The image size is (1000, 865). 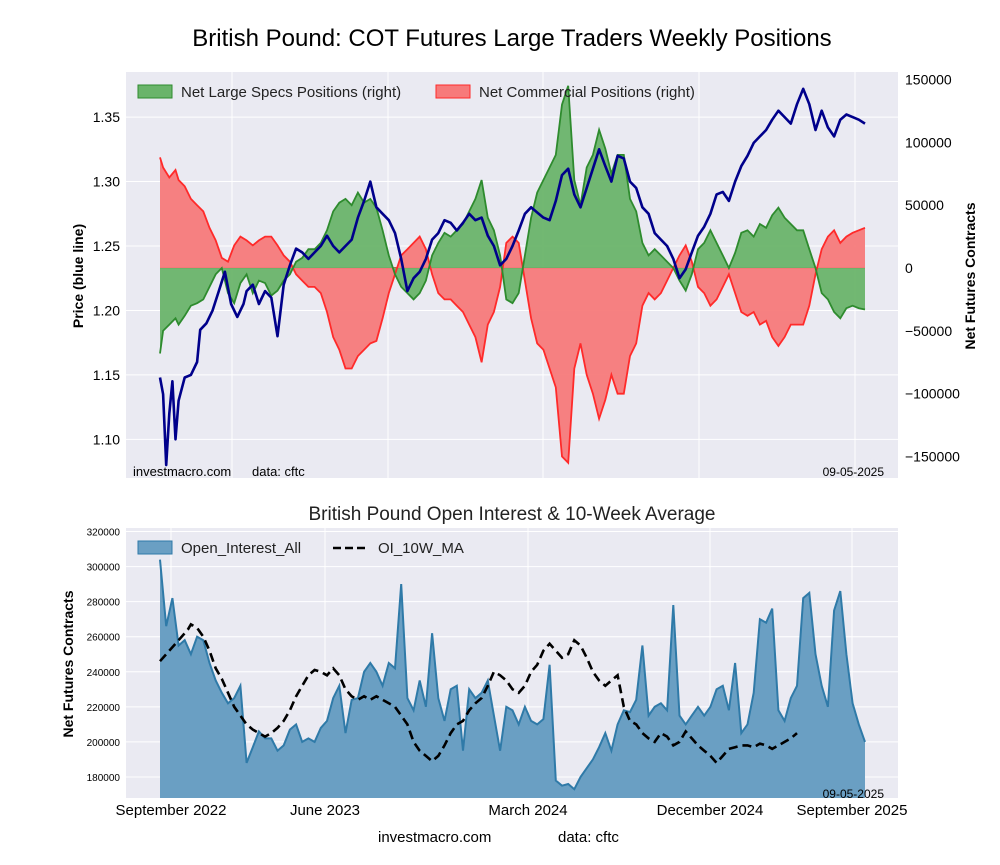 What do you see at coordinates (104, 638) in the screenshot?
I see `oi-tick-label-4: 260000` at bounding box center [104, 638].